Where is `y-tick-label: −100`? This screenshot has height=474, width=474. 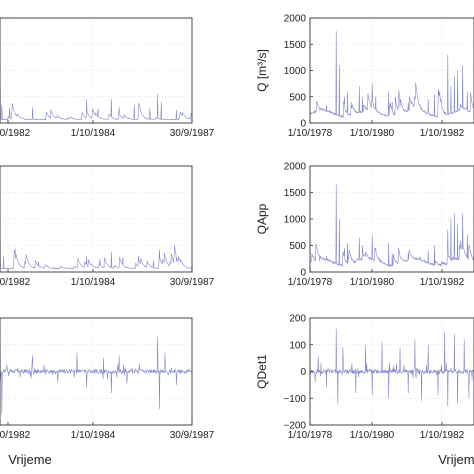
y-tick-label: −100 is located at coordinates (294, 399).